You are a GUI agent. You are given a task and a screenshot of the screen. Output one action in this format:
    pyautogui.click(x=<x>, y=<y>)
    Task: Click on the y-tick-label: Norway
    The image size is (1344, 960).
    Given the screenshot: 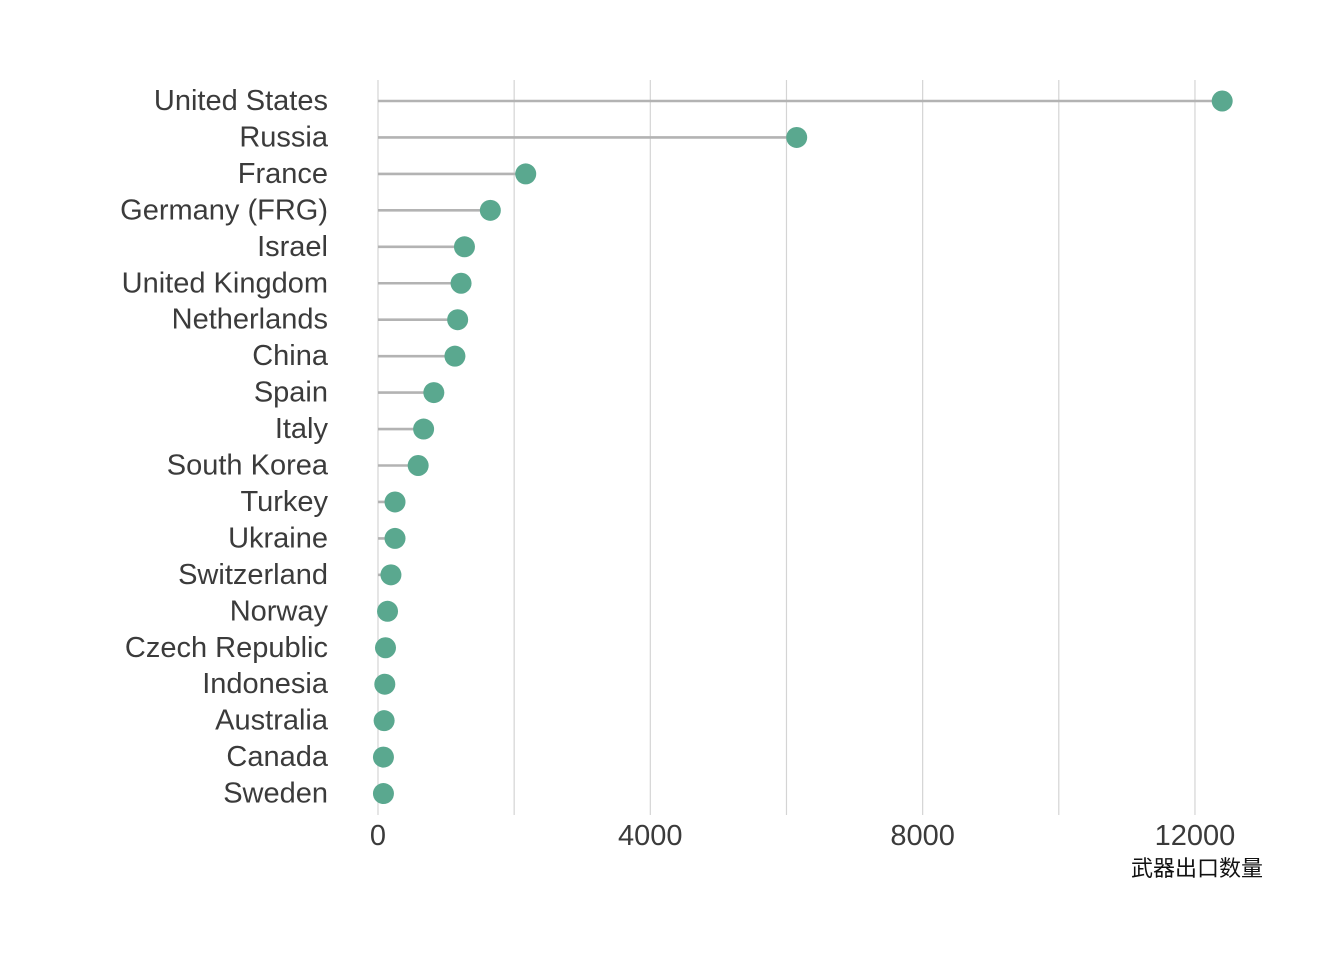 What is the action you would take?
    pyautogui.click(x=279, y=611)
    